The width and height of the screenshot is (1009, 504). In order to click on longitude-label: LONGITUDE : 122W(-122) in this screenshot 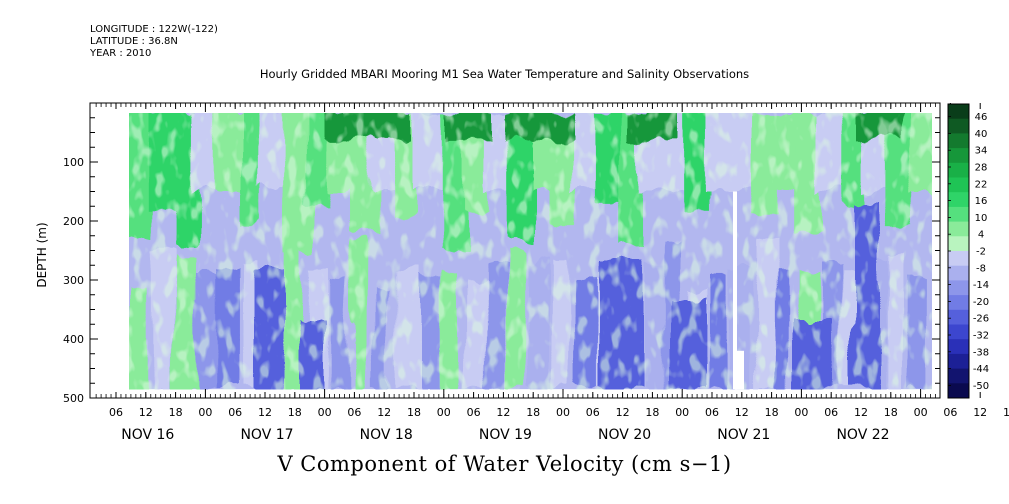, I will do `click(154, 29)`.